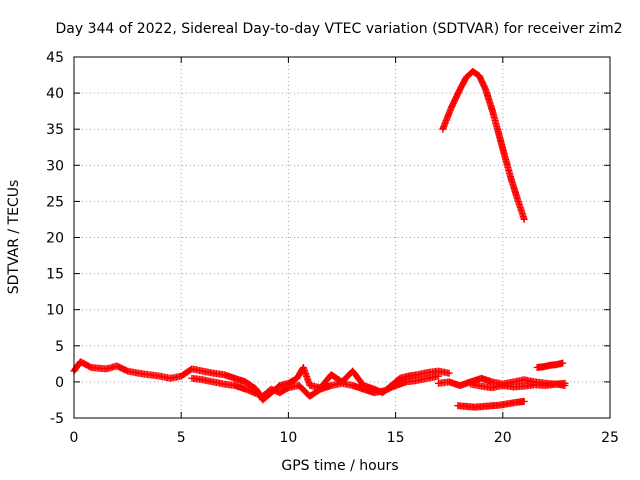 The image size is (640, 480). Describe the element at coordinates (55, 202) in the screenshot. I see `y-tick-label: 25` at that location.